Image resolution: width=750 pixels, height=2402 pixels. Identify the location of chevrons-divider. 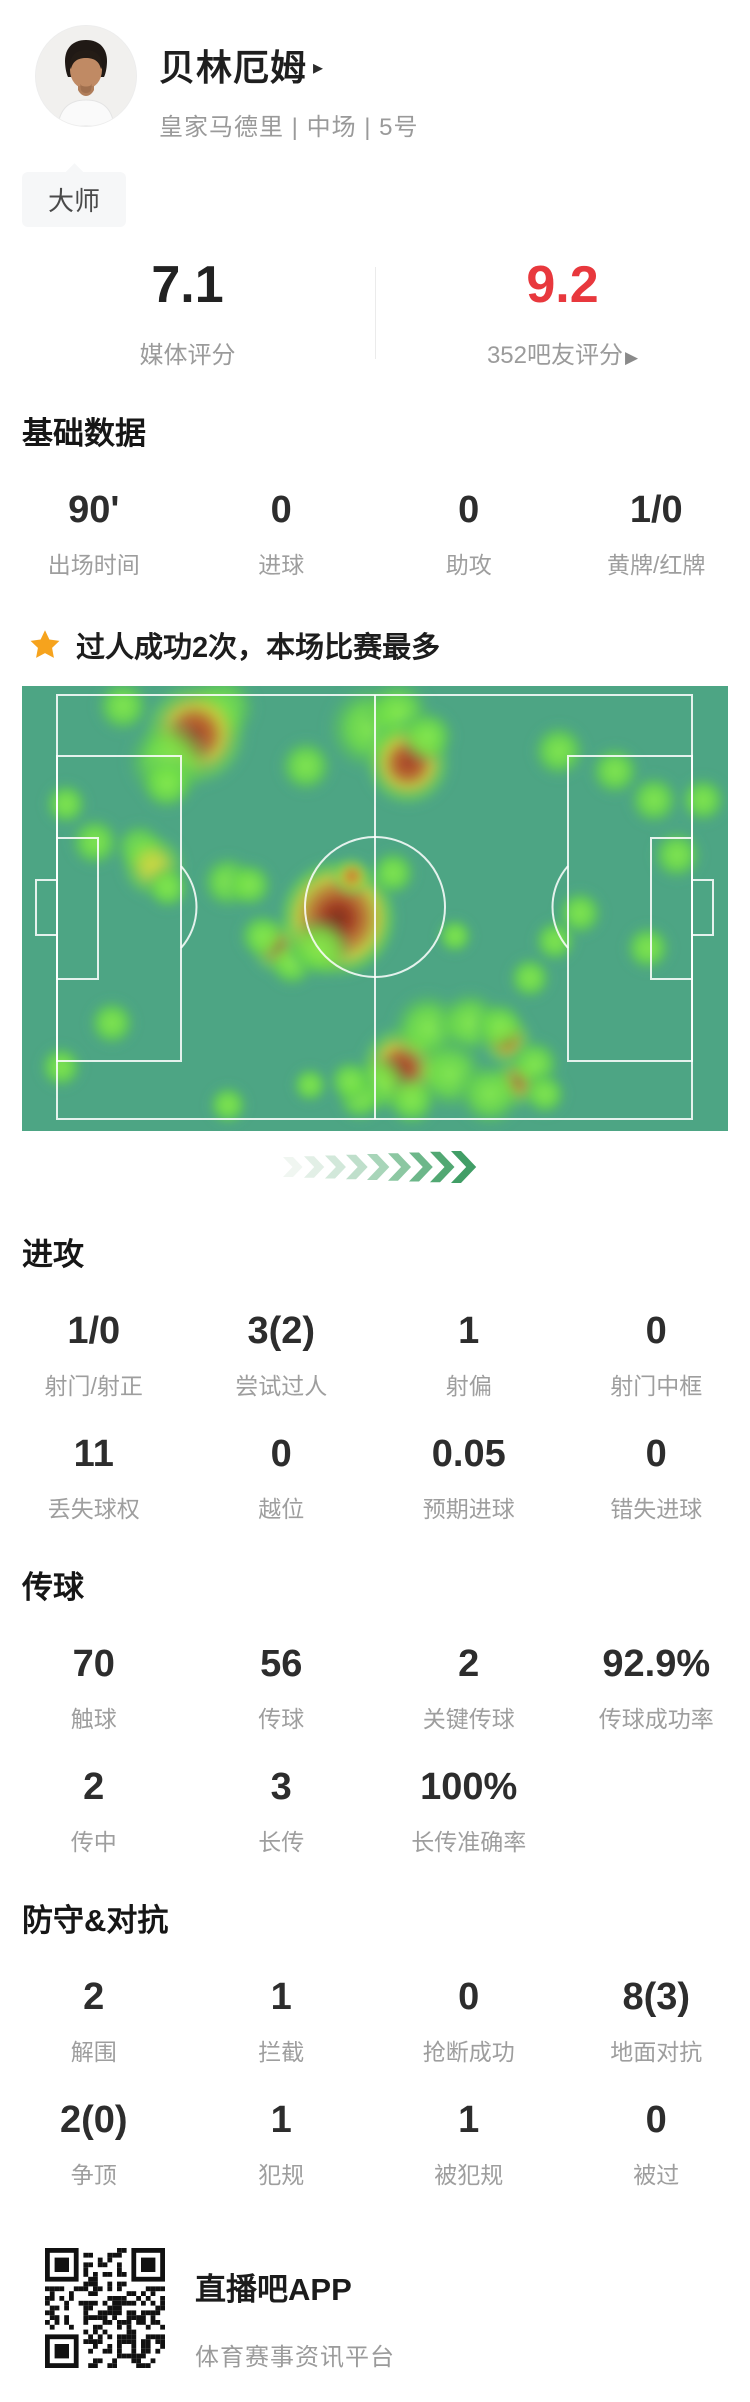
(375, 1167).